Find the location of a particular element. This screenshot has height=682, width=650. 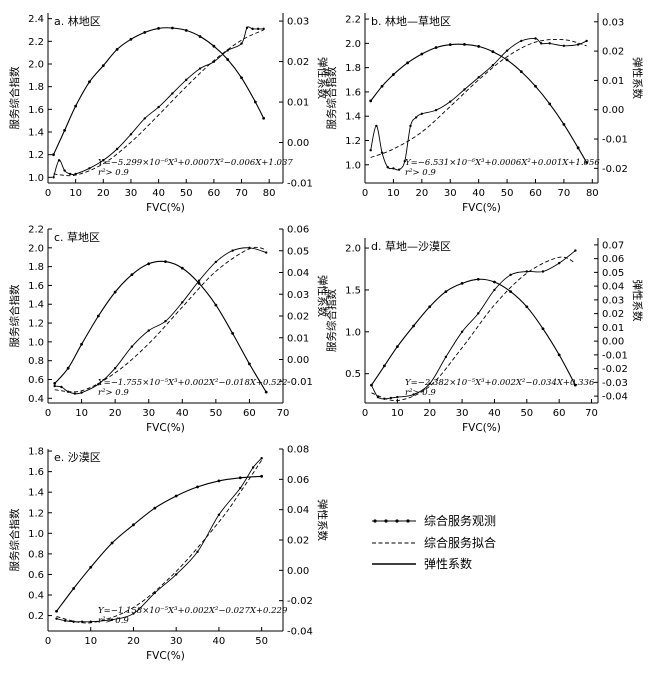

y2-tick-label: -0.04 is located at coordinates (615, 397).